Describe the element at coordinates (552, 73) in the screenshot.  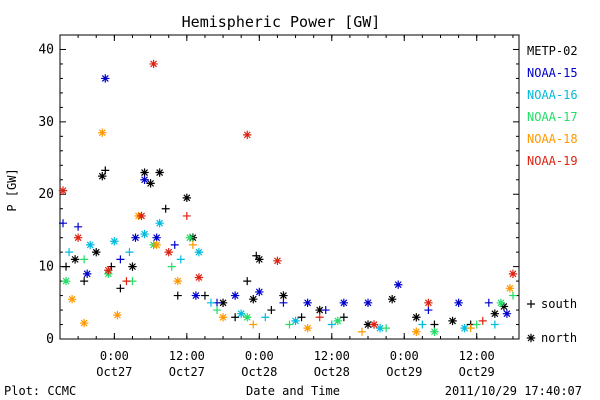
I see `legend-item-noaa-15: NOAA-15` at that location.